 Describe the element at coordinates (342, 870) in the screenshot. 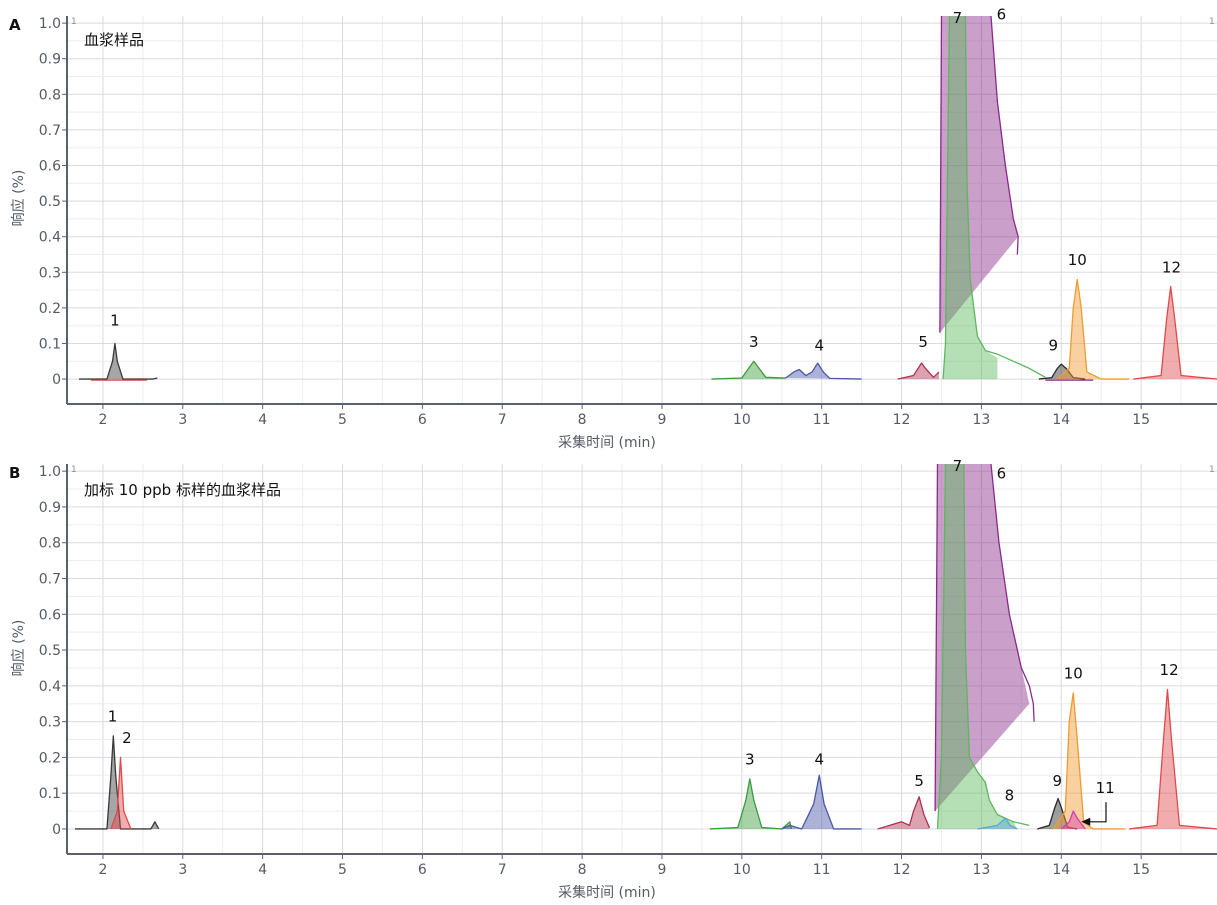

I see `x-tick-label: 5` at that location.